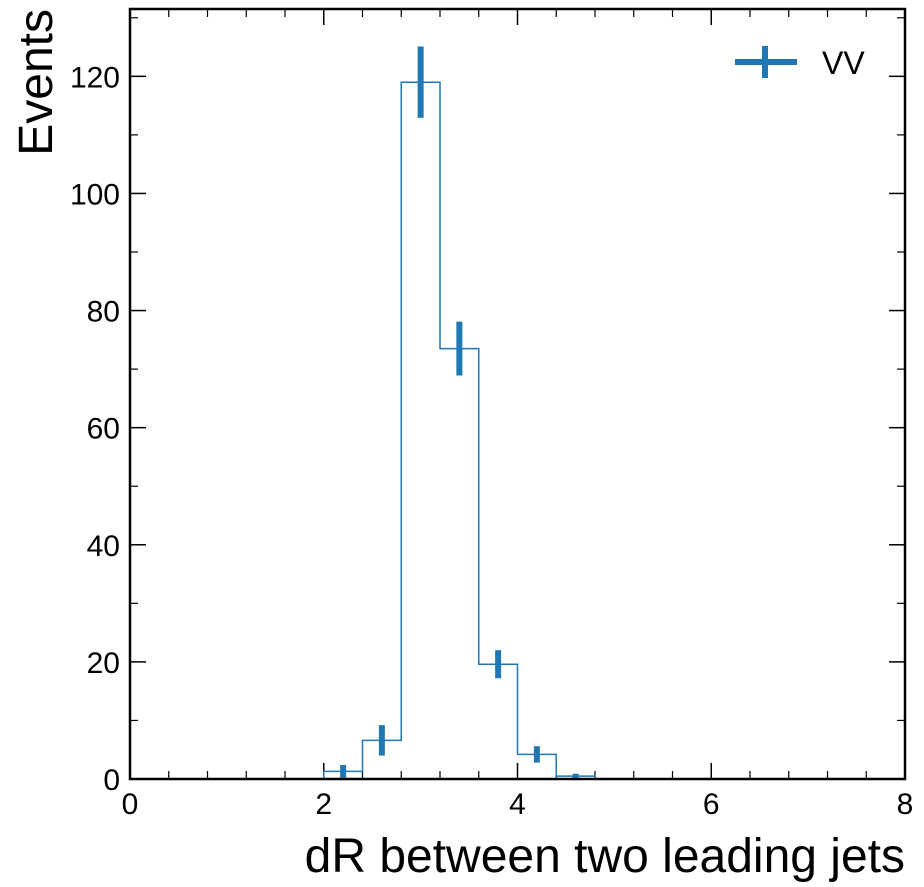 The height and width of the screenshot is (887, 924). I want to click on x-tick-label: 6, so click(711, 804).